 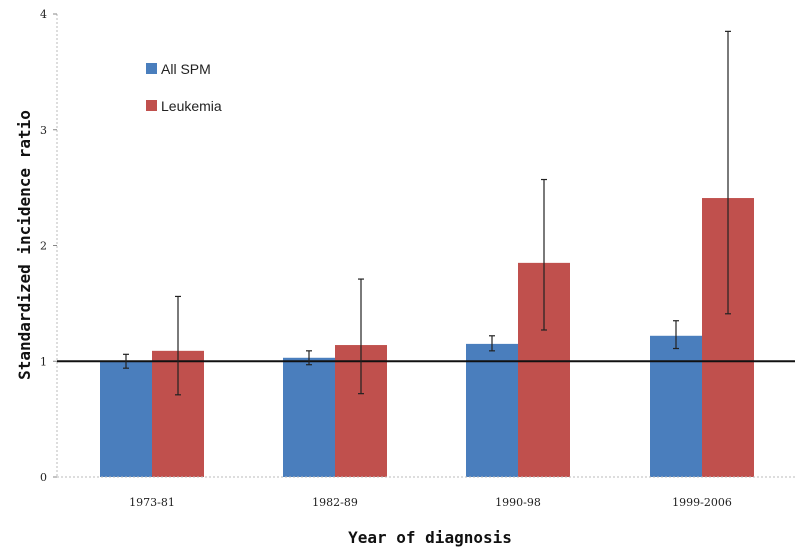 What do you see at coordinates (702, 502) in the screenshot?
I see `x-tick-label-1999-2006: 1999-2006` at bounding box center [702, 502].